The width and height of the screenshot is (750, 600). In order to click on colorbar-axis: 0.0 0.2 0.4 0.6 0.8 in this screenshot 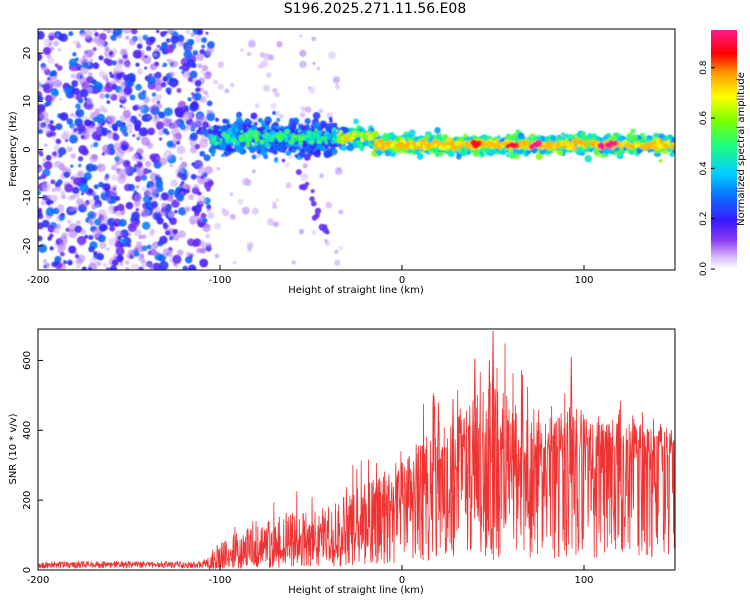, I will do `click(707, 168)`.